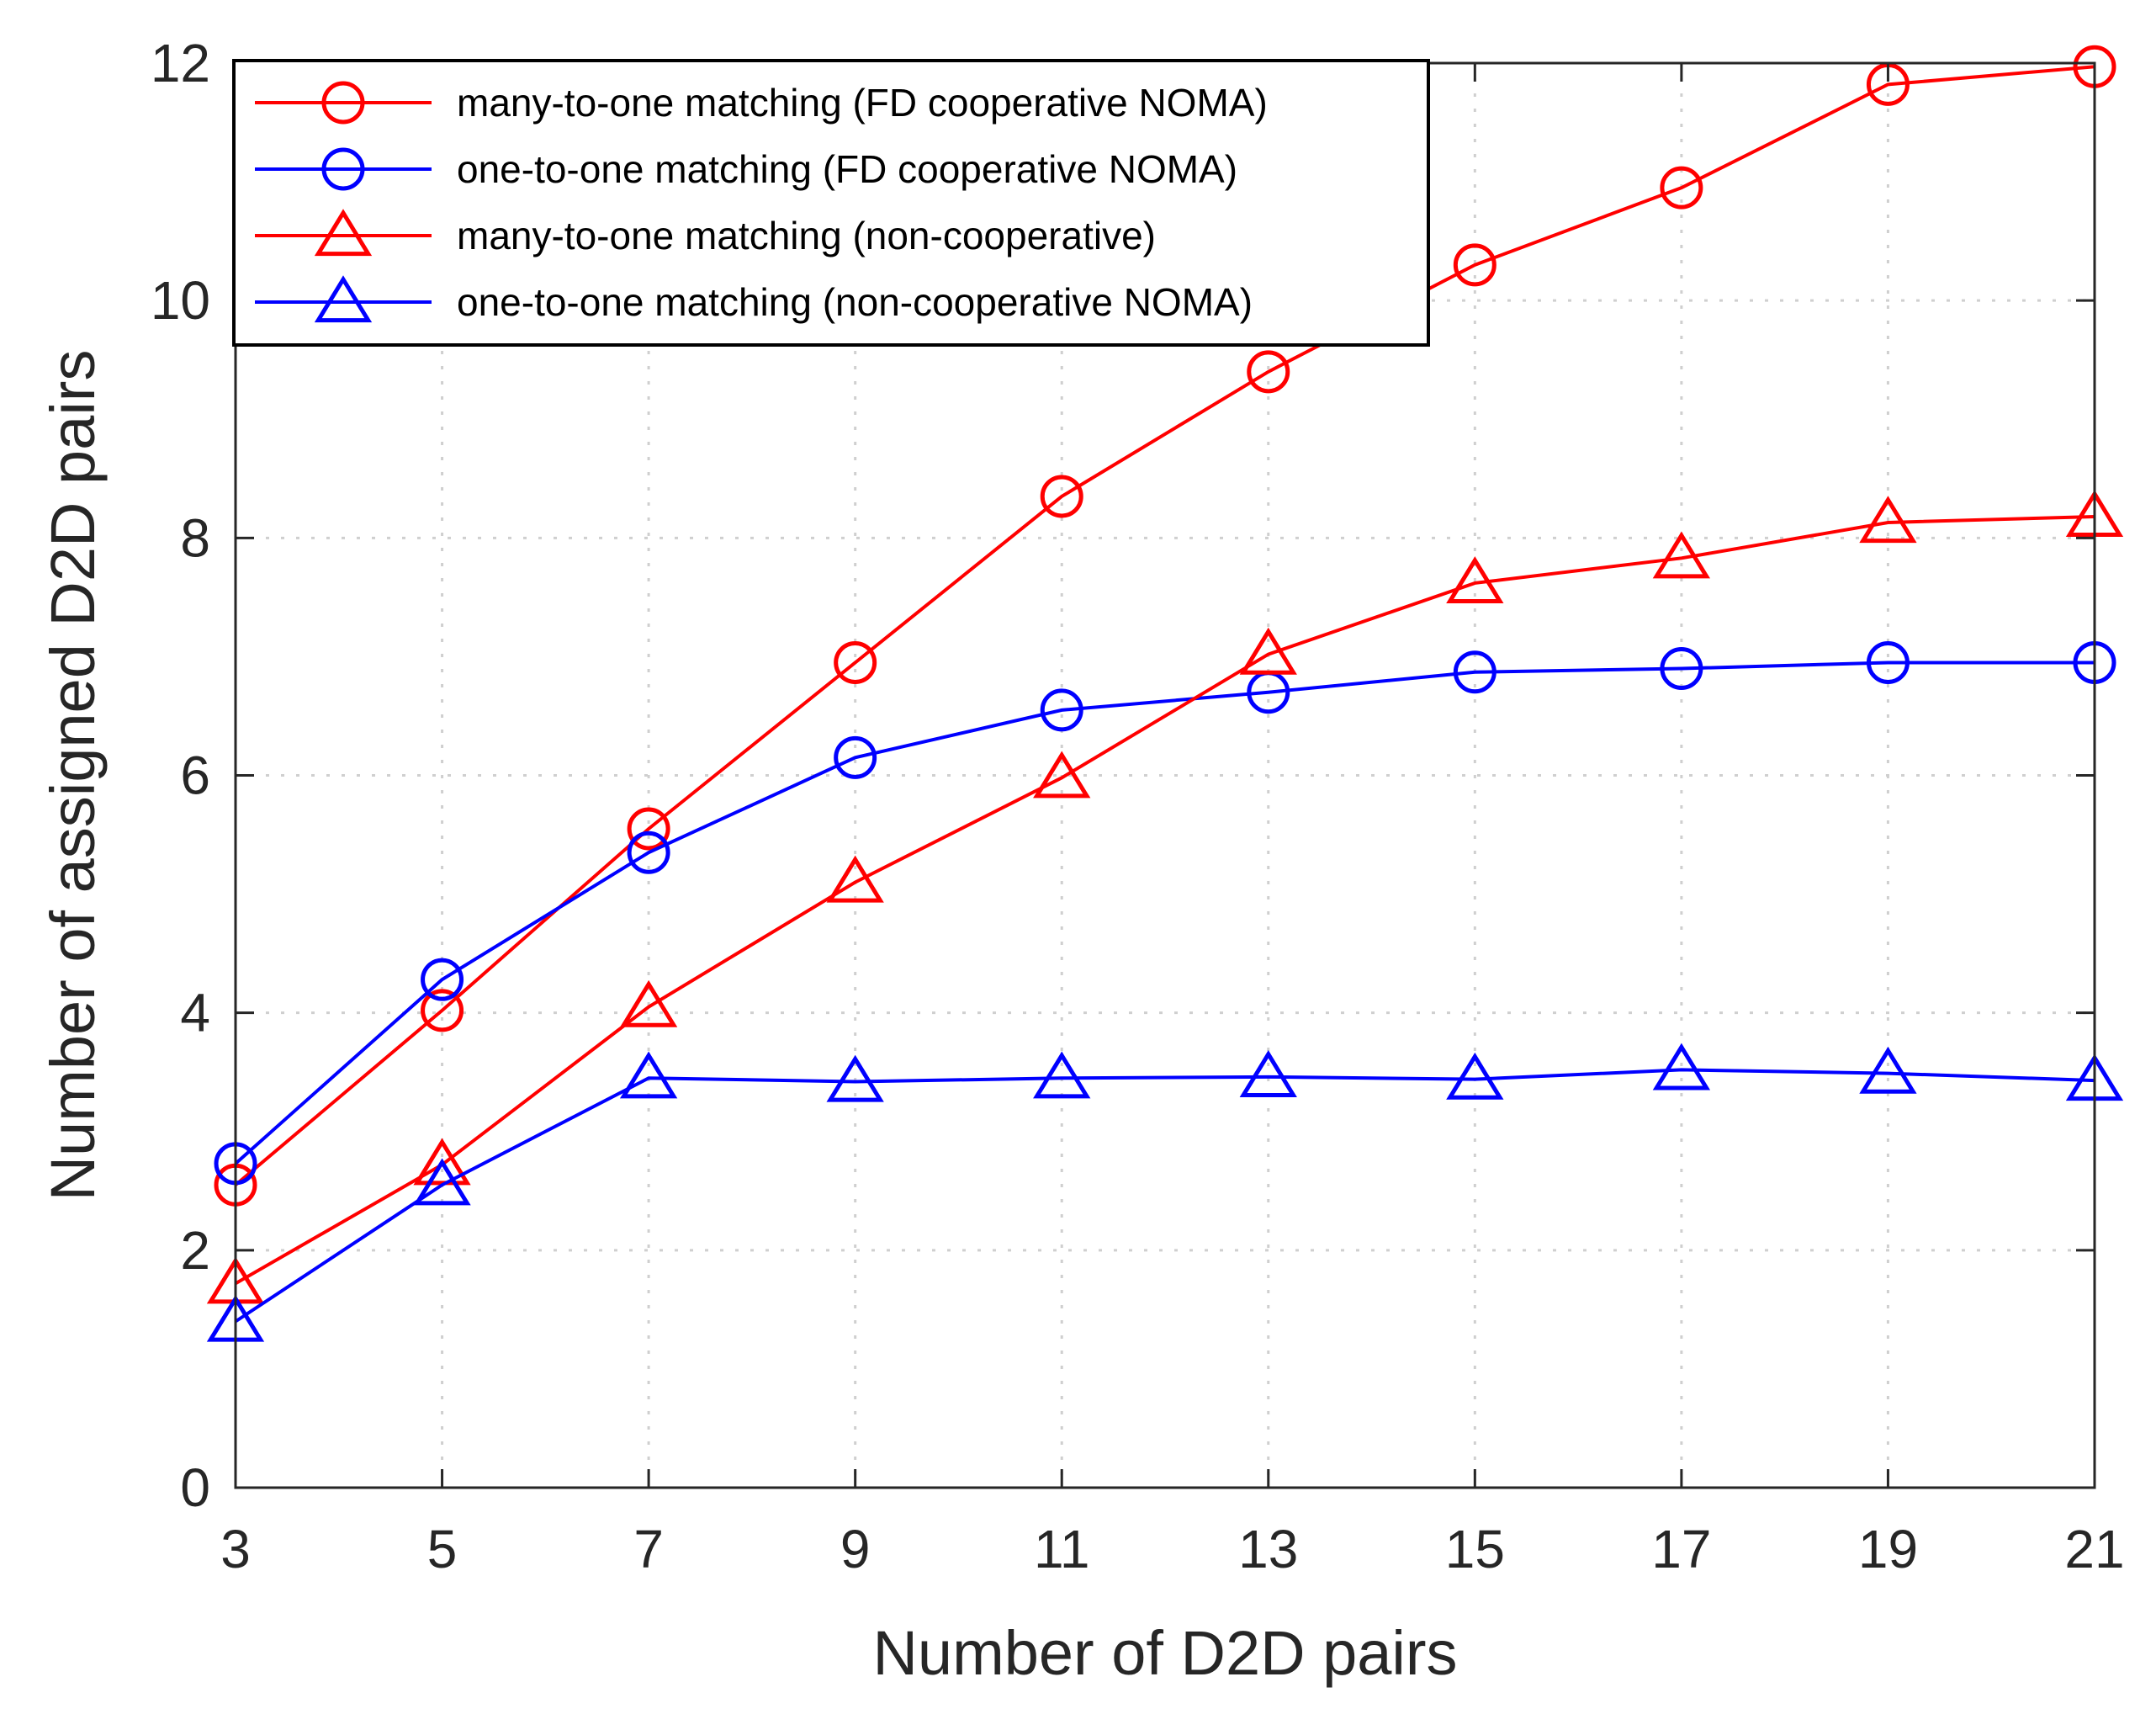  I want to click on x-tick-label: 19, so click(1888, 1549).